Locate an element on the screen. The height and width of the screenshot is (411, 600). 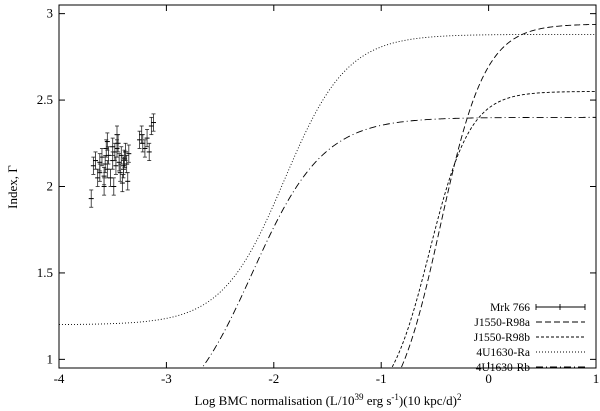
x-axis-label-sup1: 39 is located at coordinates (359, 397).